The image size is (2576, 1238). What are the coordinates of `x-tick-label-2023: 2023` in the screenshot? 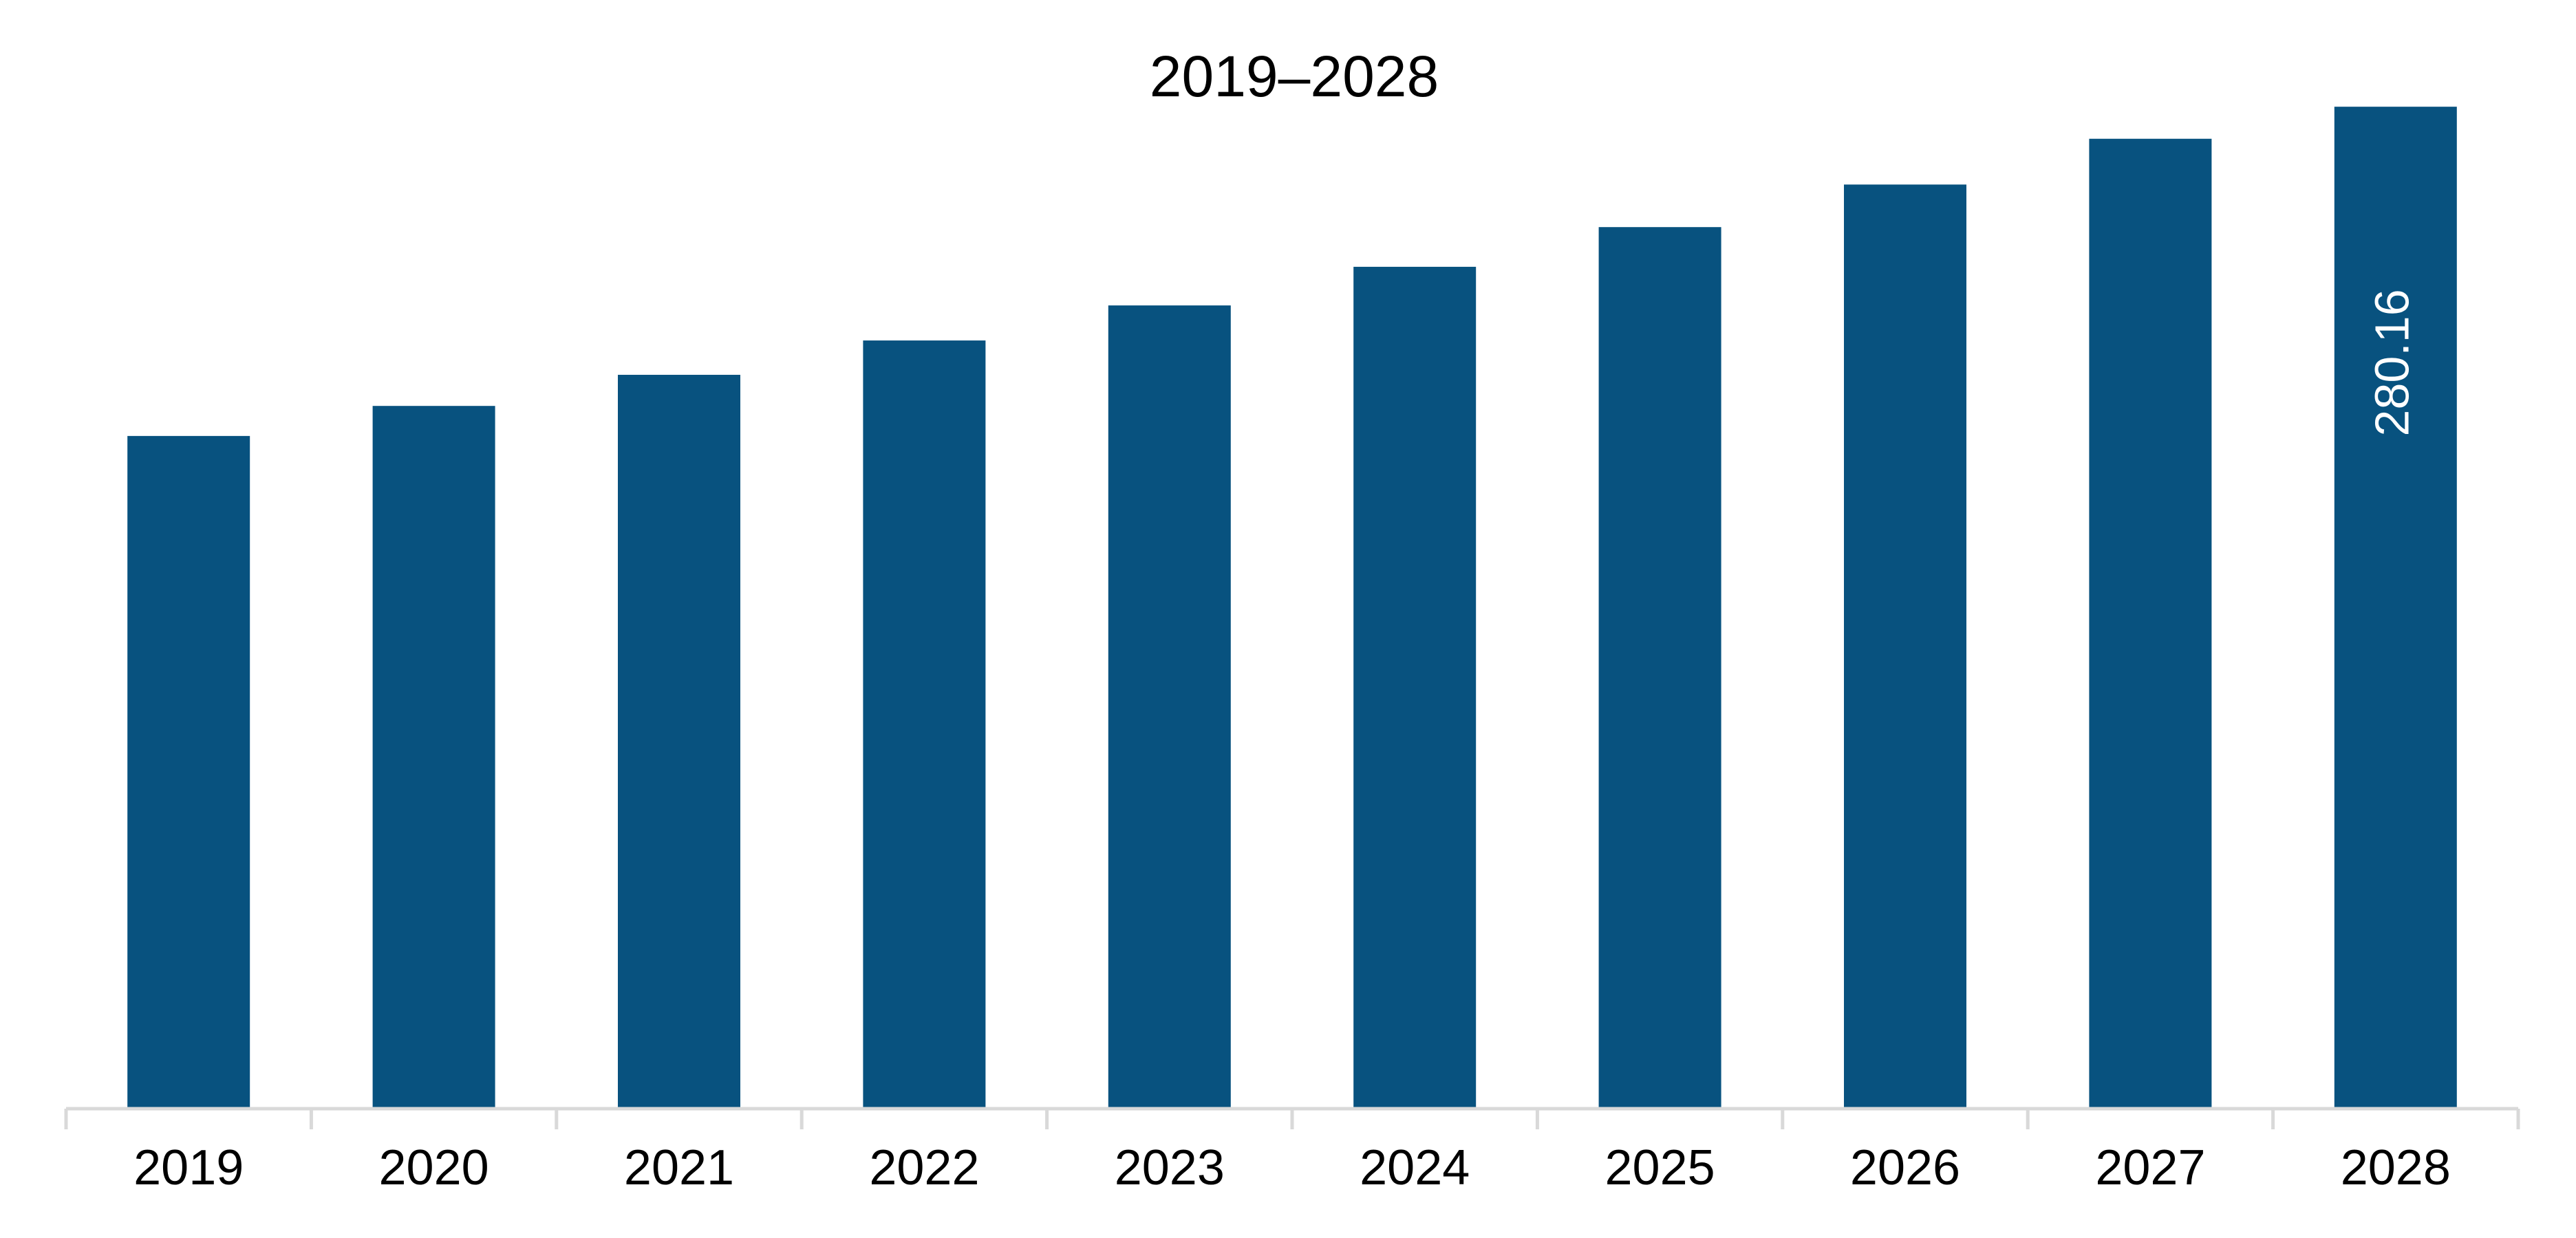 It's located at (1170, 1167).